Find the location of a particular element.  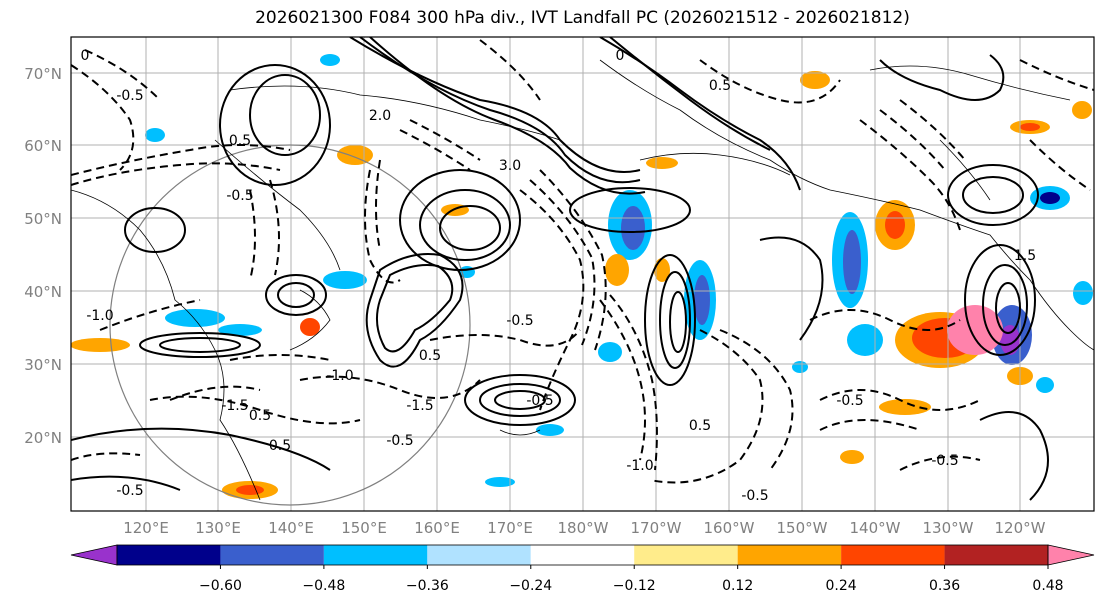

longitude-label: 130°W is located at coordinates (948, 528).